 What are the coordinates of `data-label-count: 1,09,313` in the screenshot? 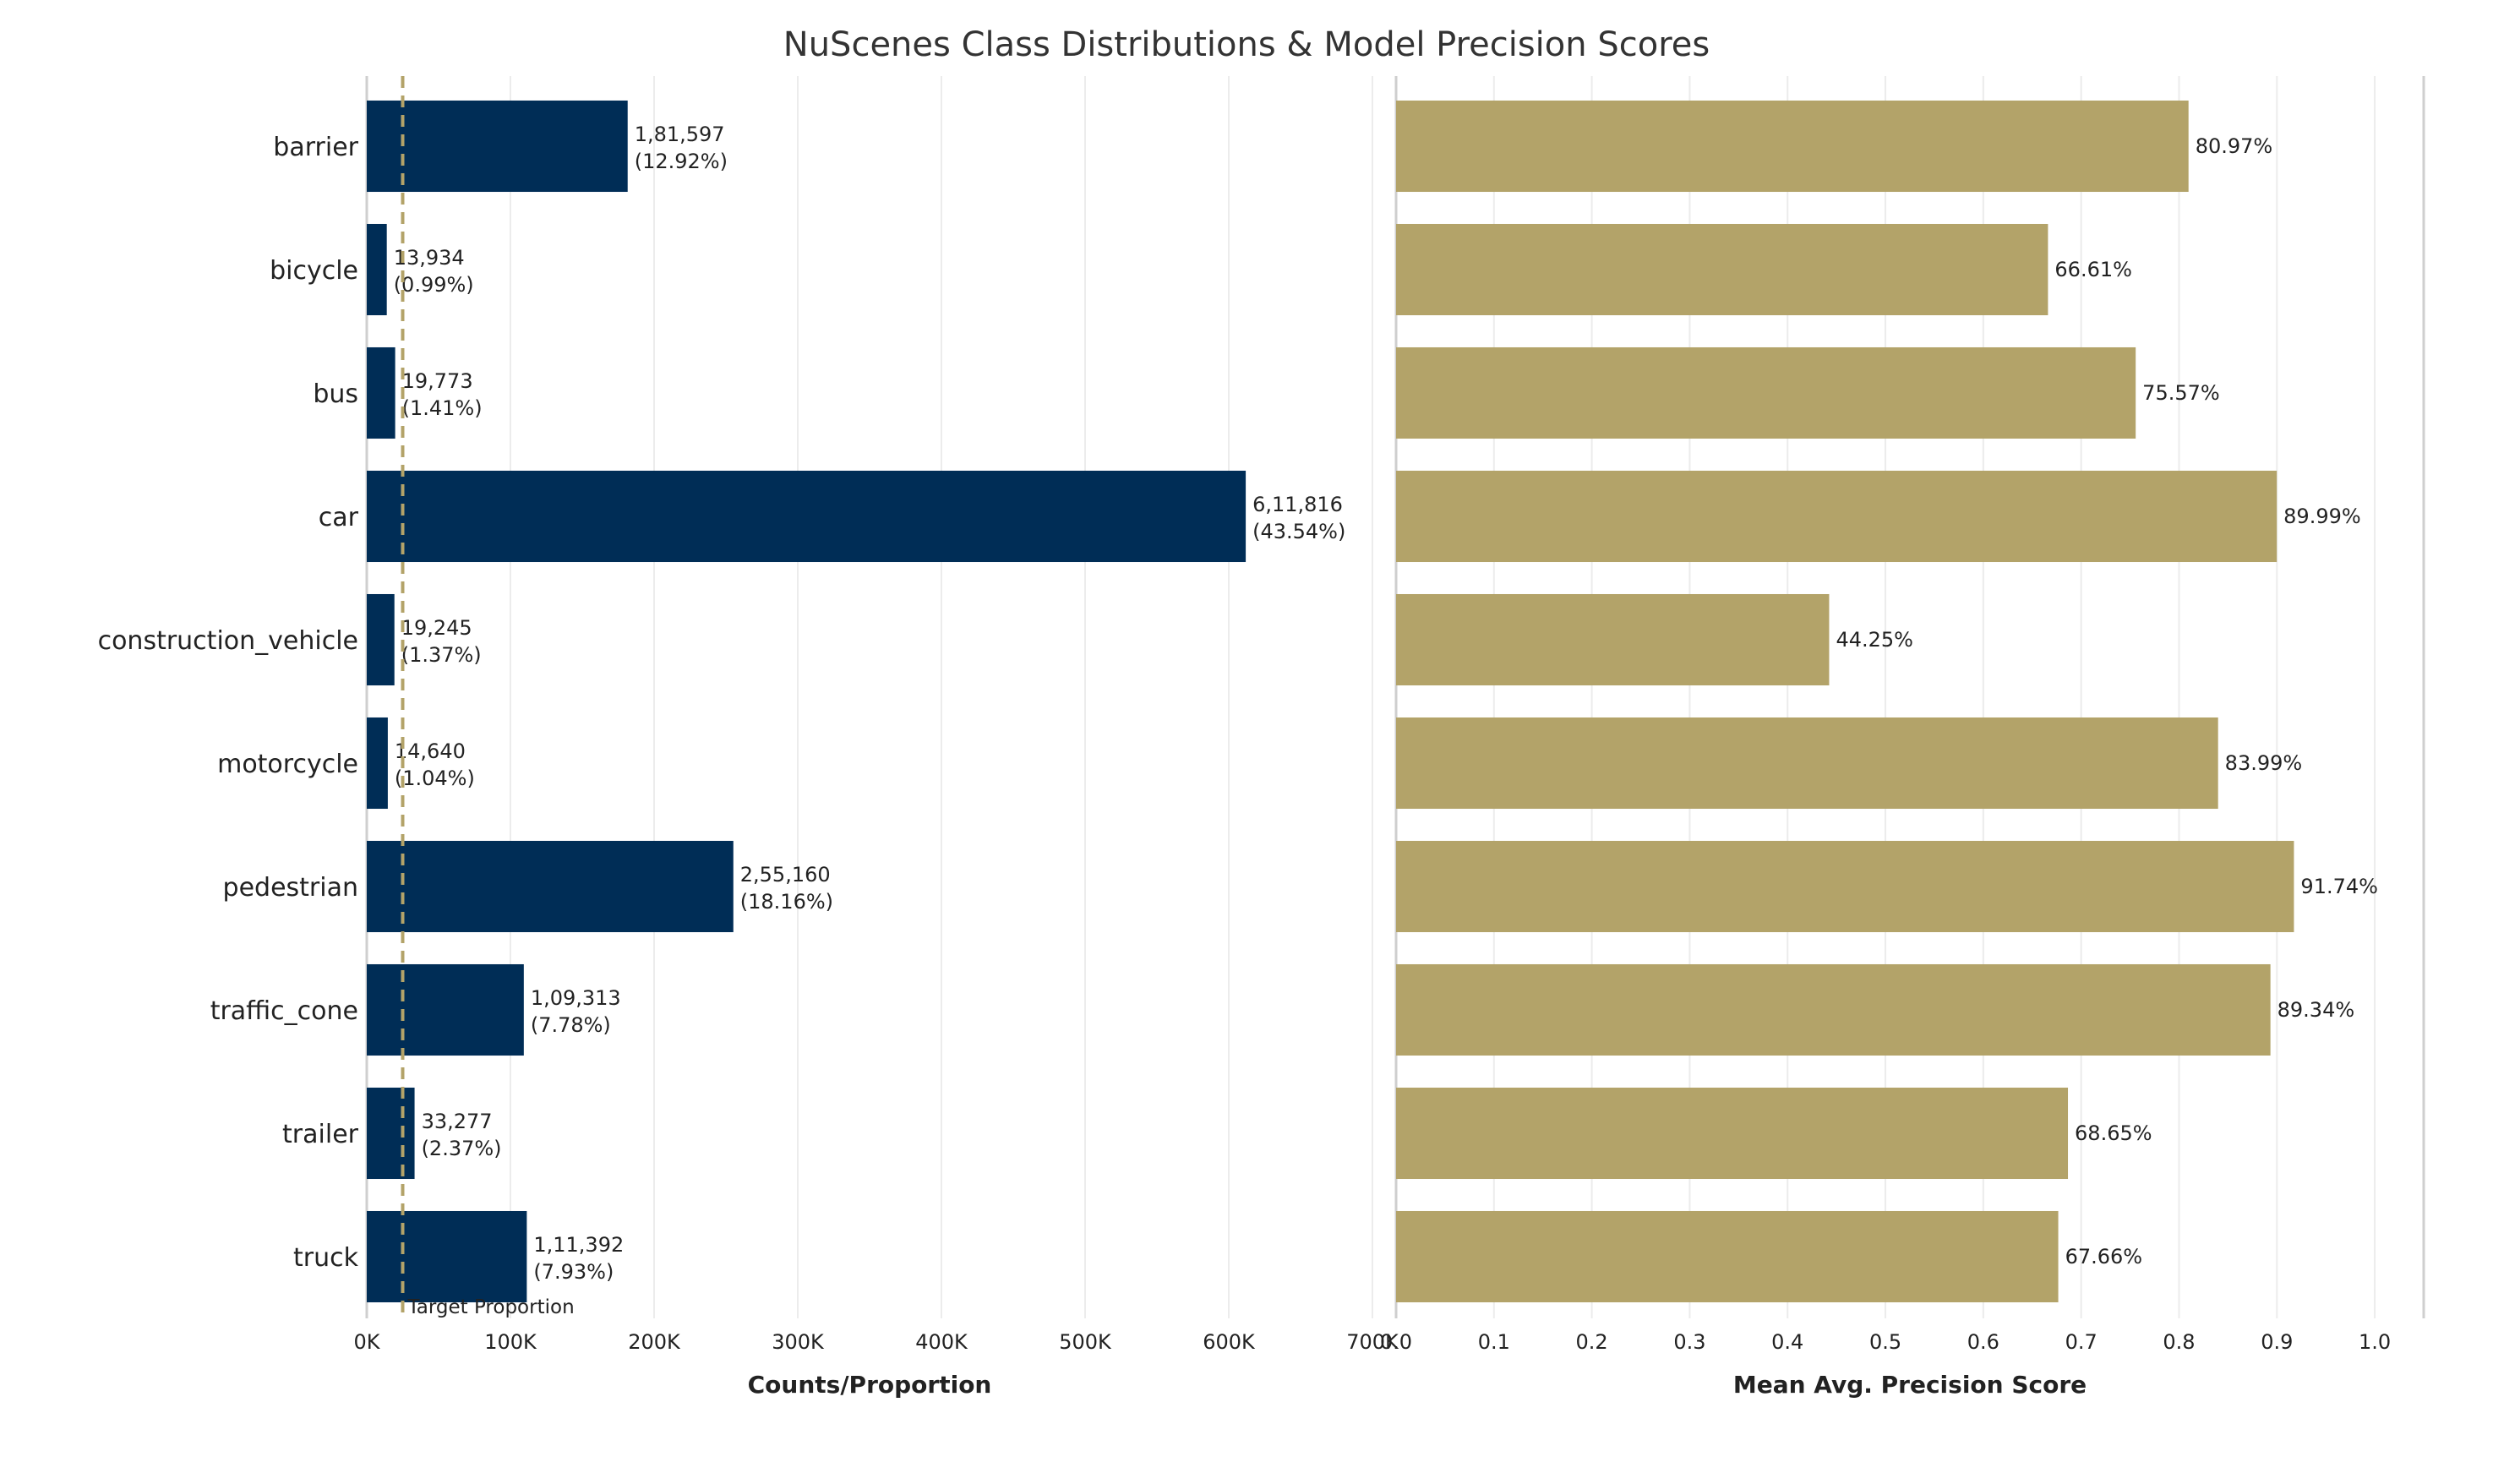 It's located at (576, 998).